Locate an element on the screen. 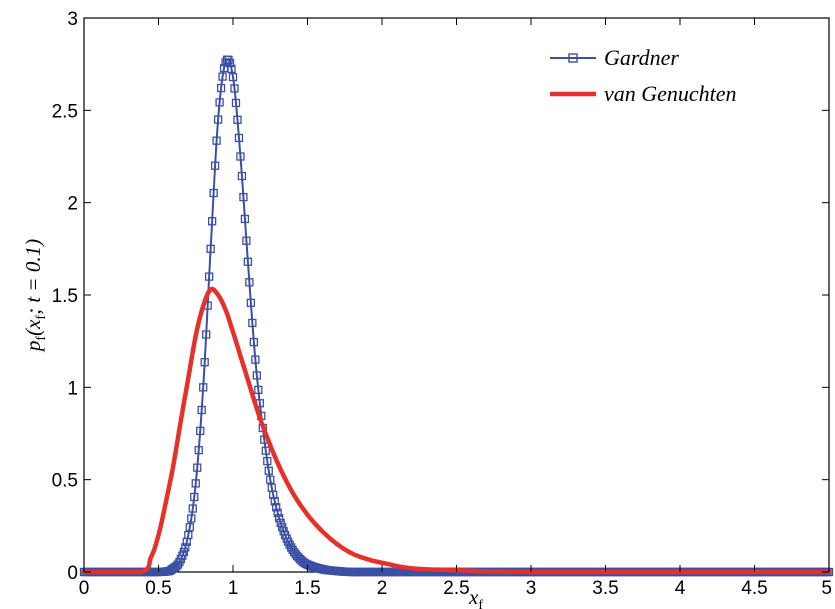 Image resolution: width=835 pixels, height=609 pixels. x-tick-label: 5 is located at coordinates (826, 588).